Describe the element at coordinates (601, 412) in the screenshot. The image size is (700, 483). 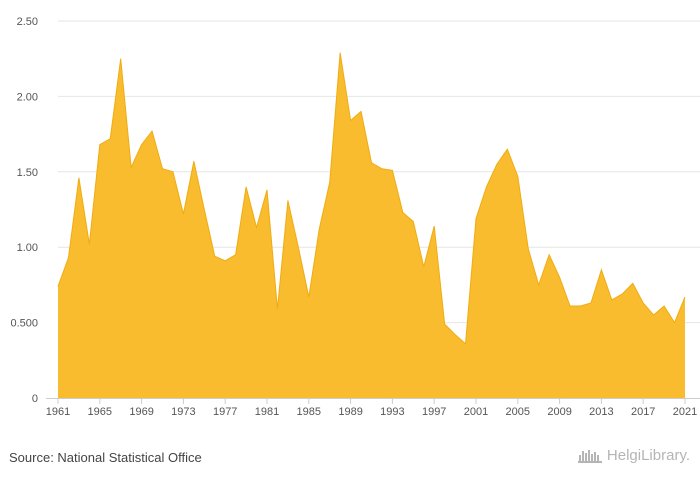
I see `x-tick-label: 2013` at that location.